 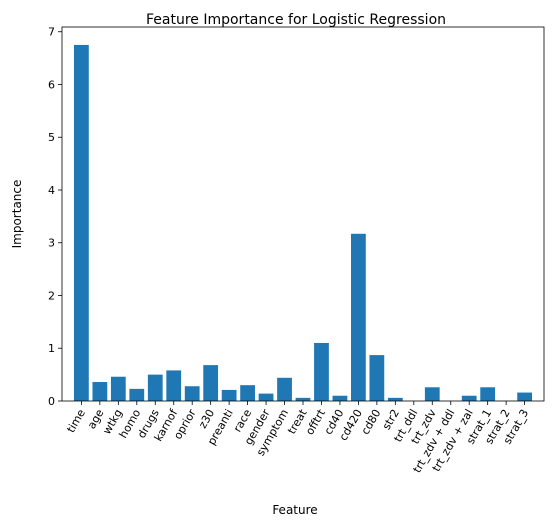 What do you see at coordinates (118, 388) in the screenshot?
I see `bar-wtkg` at bounding box center [118, 388].